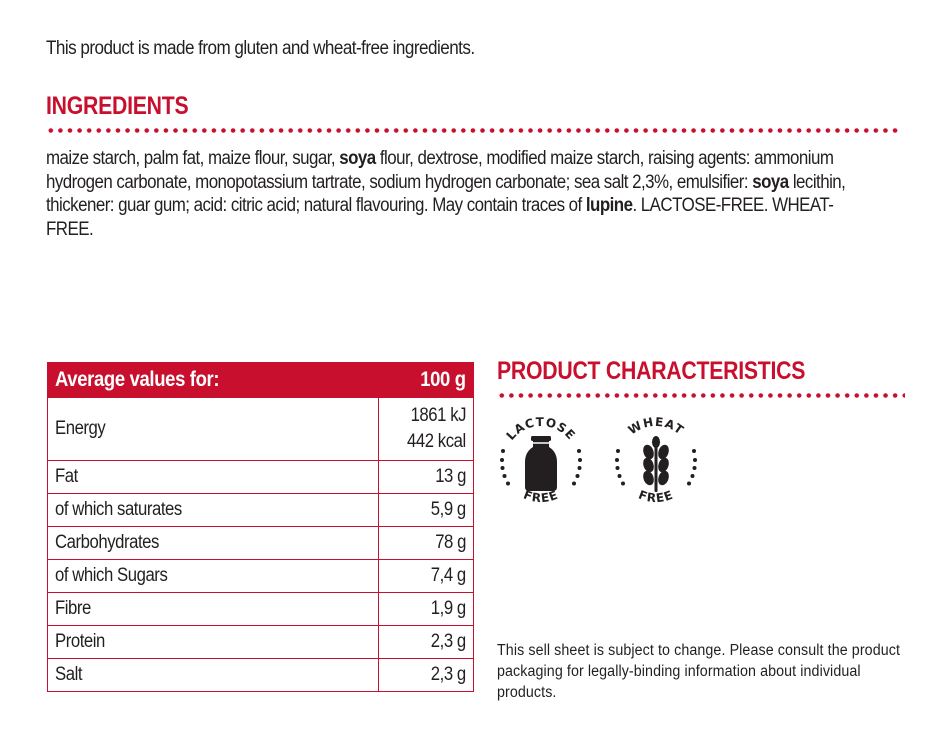 The height and width of the screenshot is (748, 952). I want to click on nutrient-value: 78 g, so click(426, 543).